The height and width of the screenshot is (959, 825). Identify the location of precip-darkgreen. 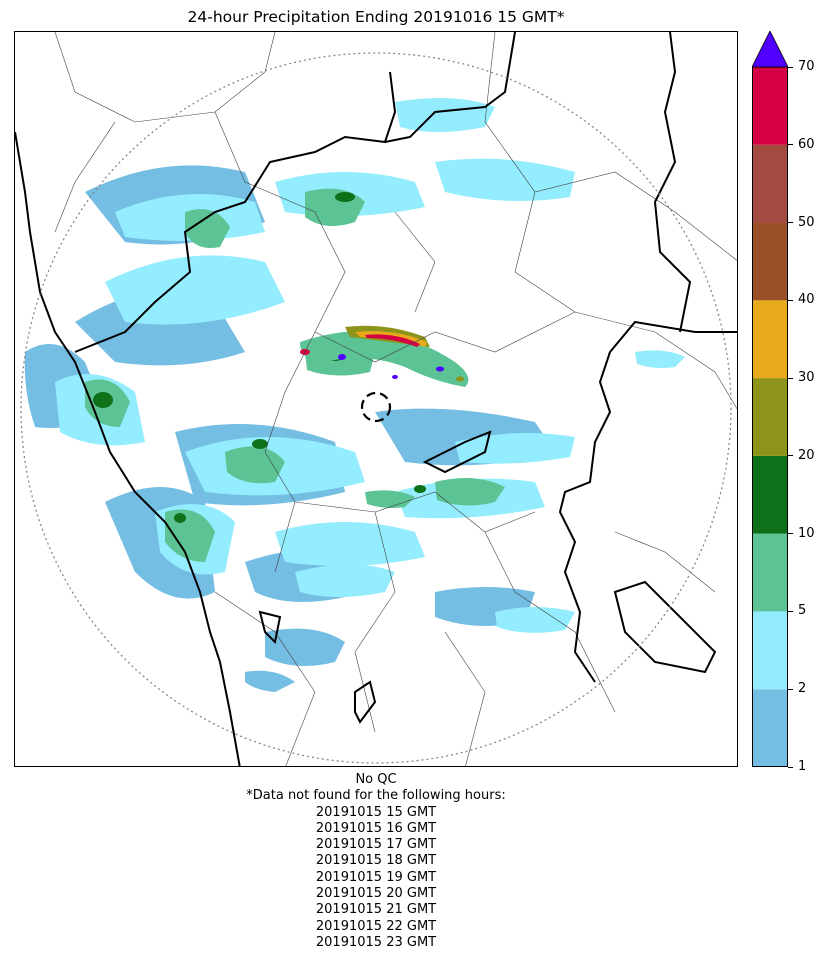
(259, 357).